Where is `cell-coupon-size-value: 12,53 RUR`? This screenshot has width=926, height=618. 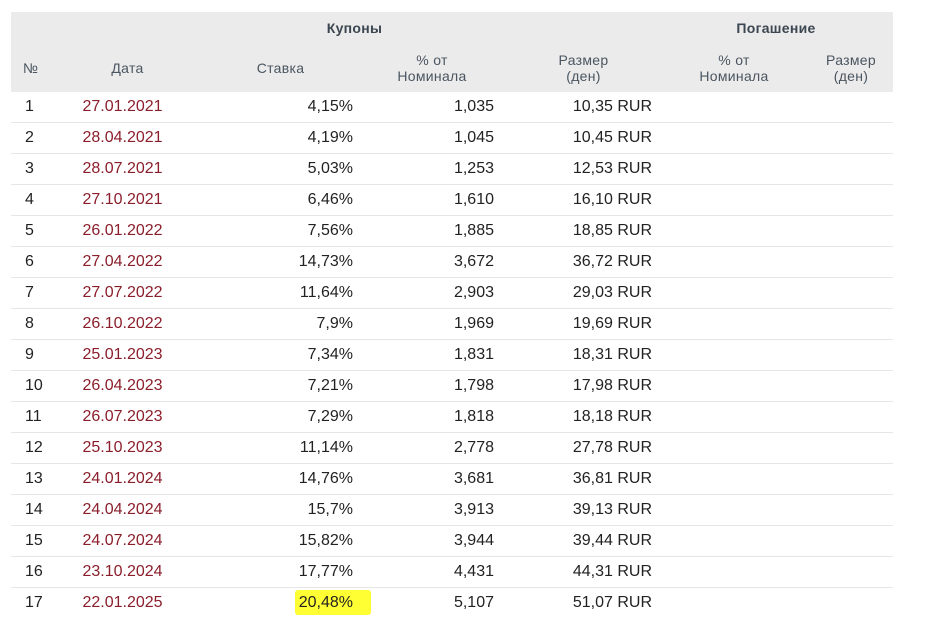 cell-coupon-size-value: 12,53 RUR is located at coordinates (612, 168).